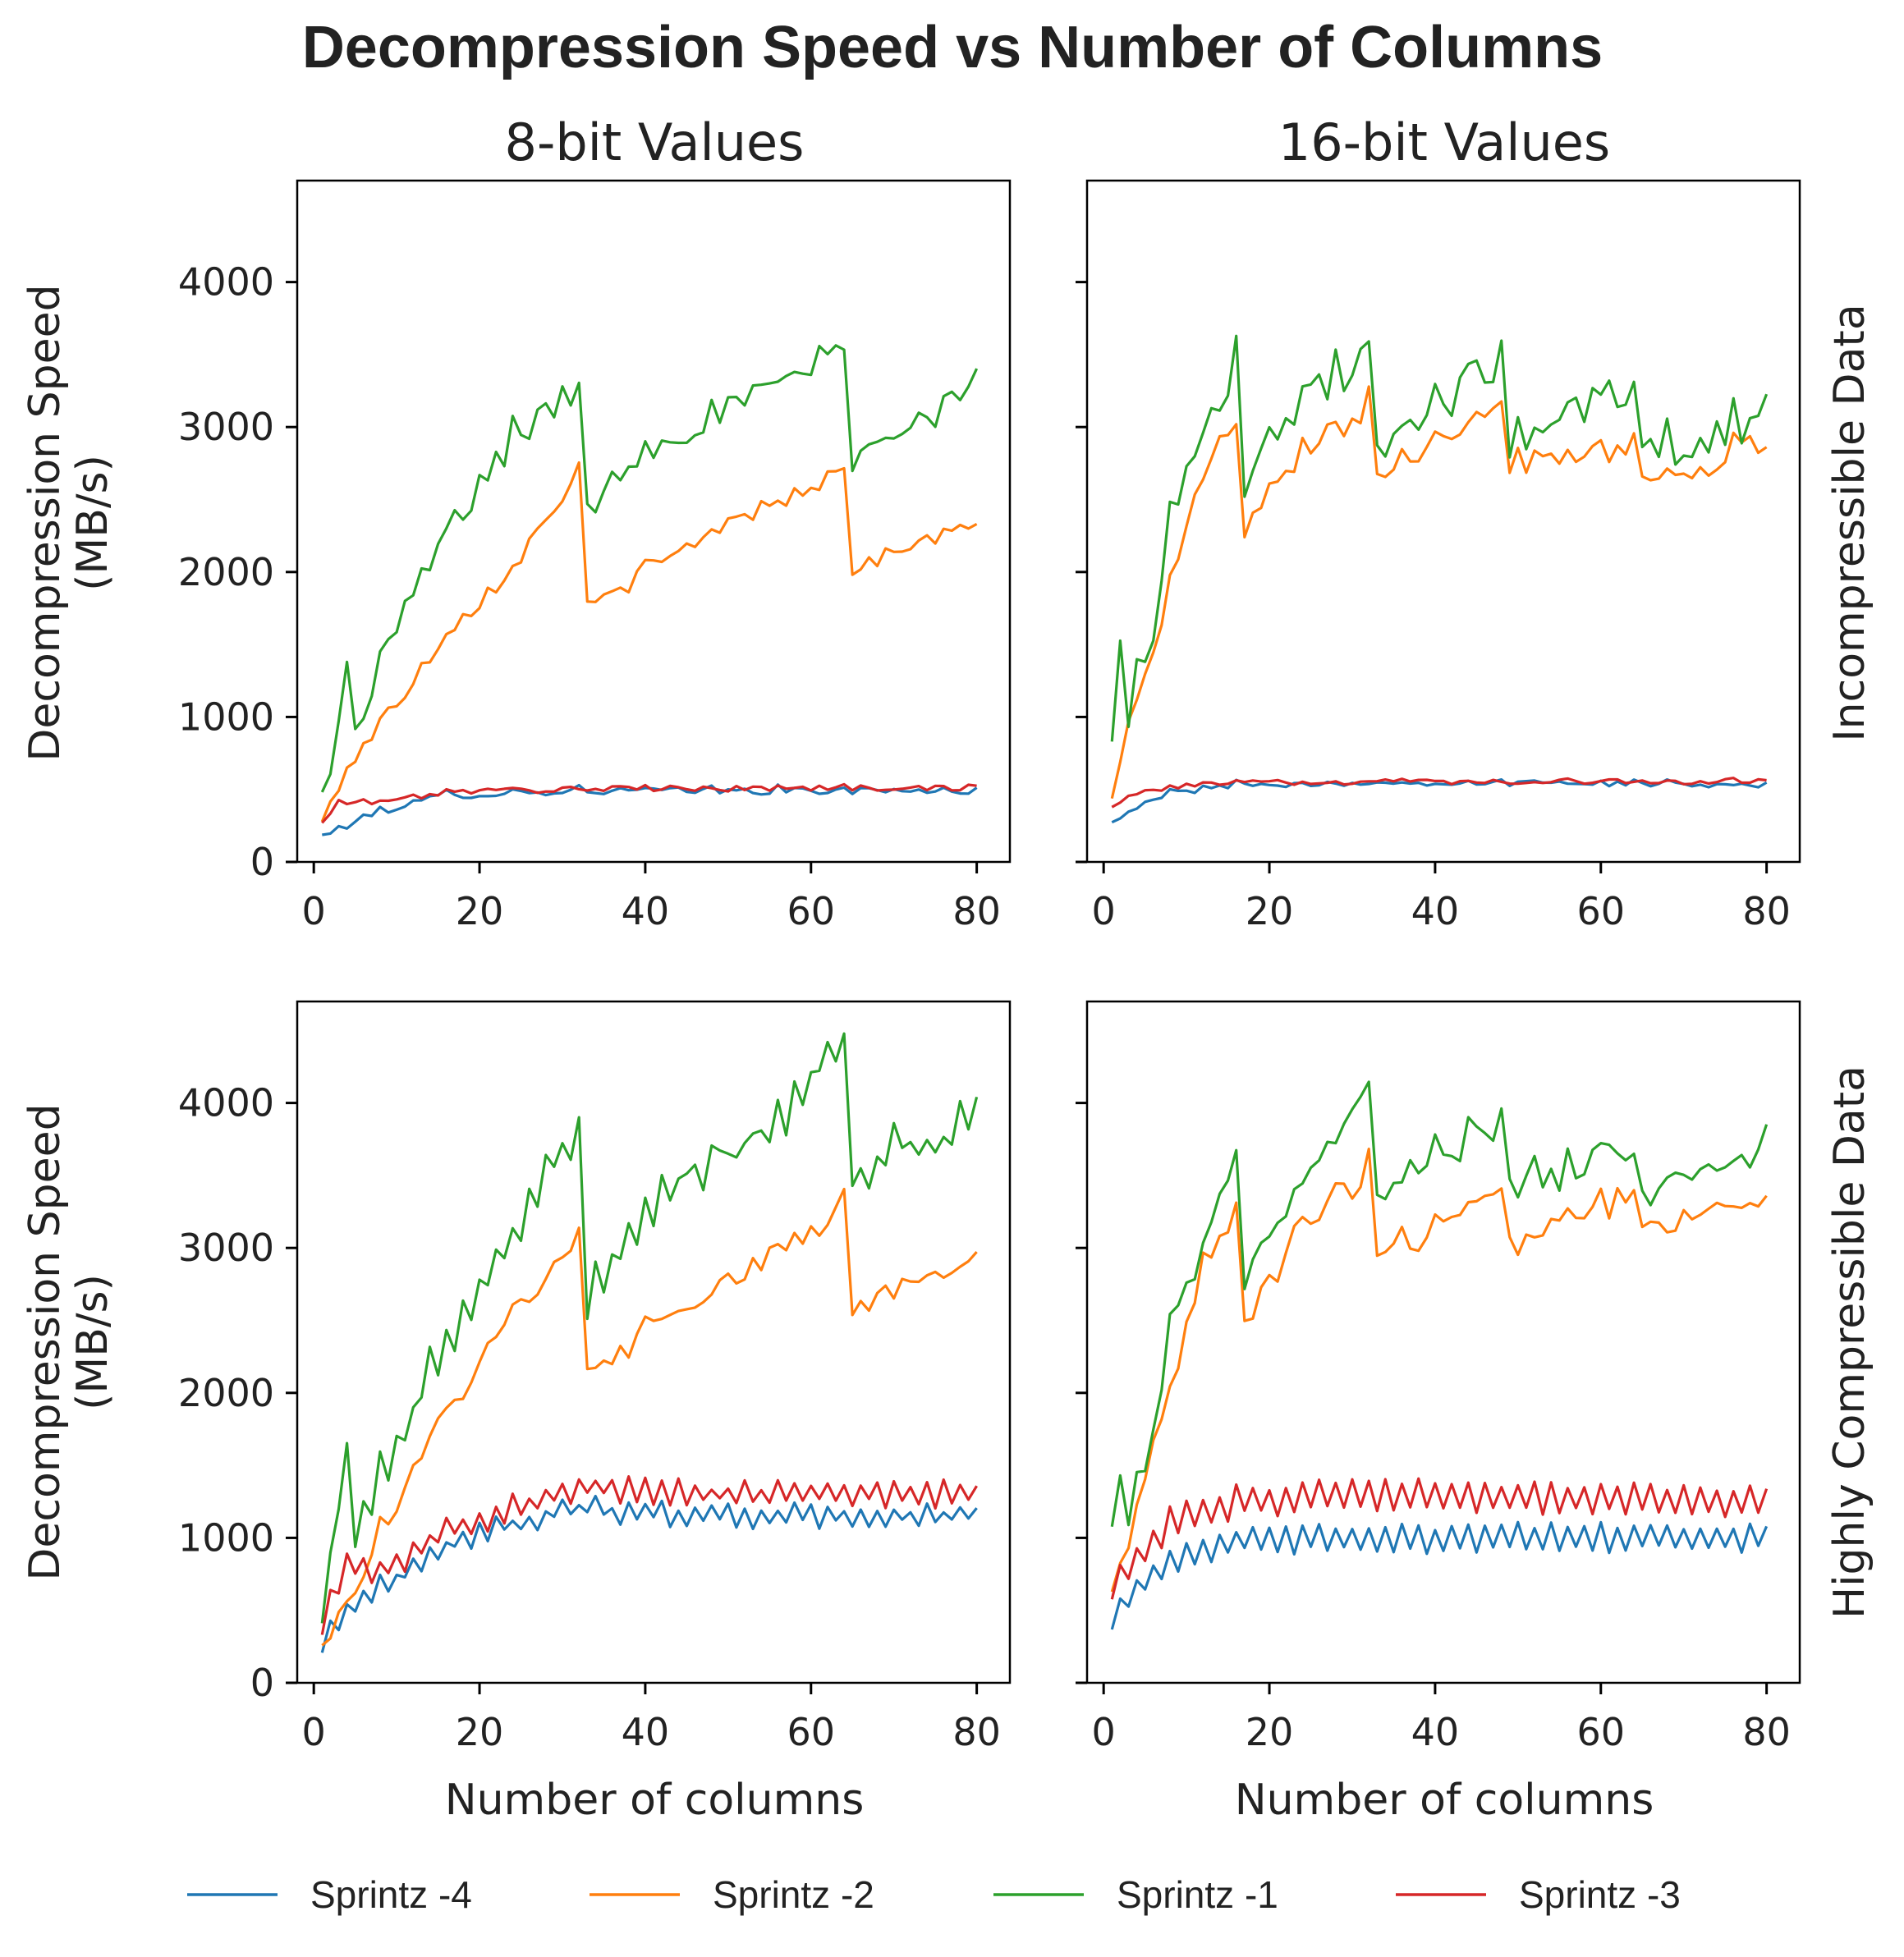 The width and height of the screenshot is (1904, 1957). Describe the element at coordinates (649, 642) in the screenshot. I see `series-sprintz-2-p8_inc` at that location.